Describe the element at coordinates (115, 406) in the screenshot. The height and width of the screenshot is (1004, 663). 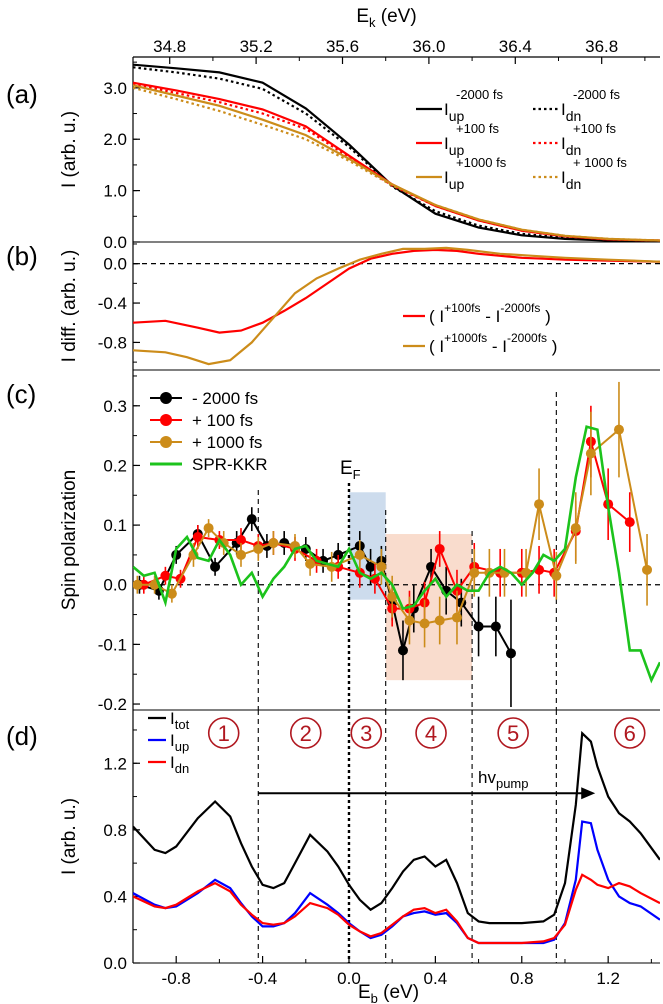
I see `y-tick-label: 0.3` at that location.